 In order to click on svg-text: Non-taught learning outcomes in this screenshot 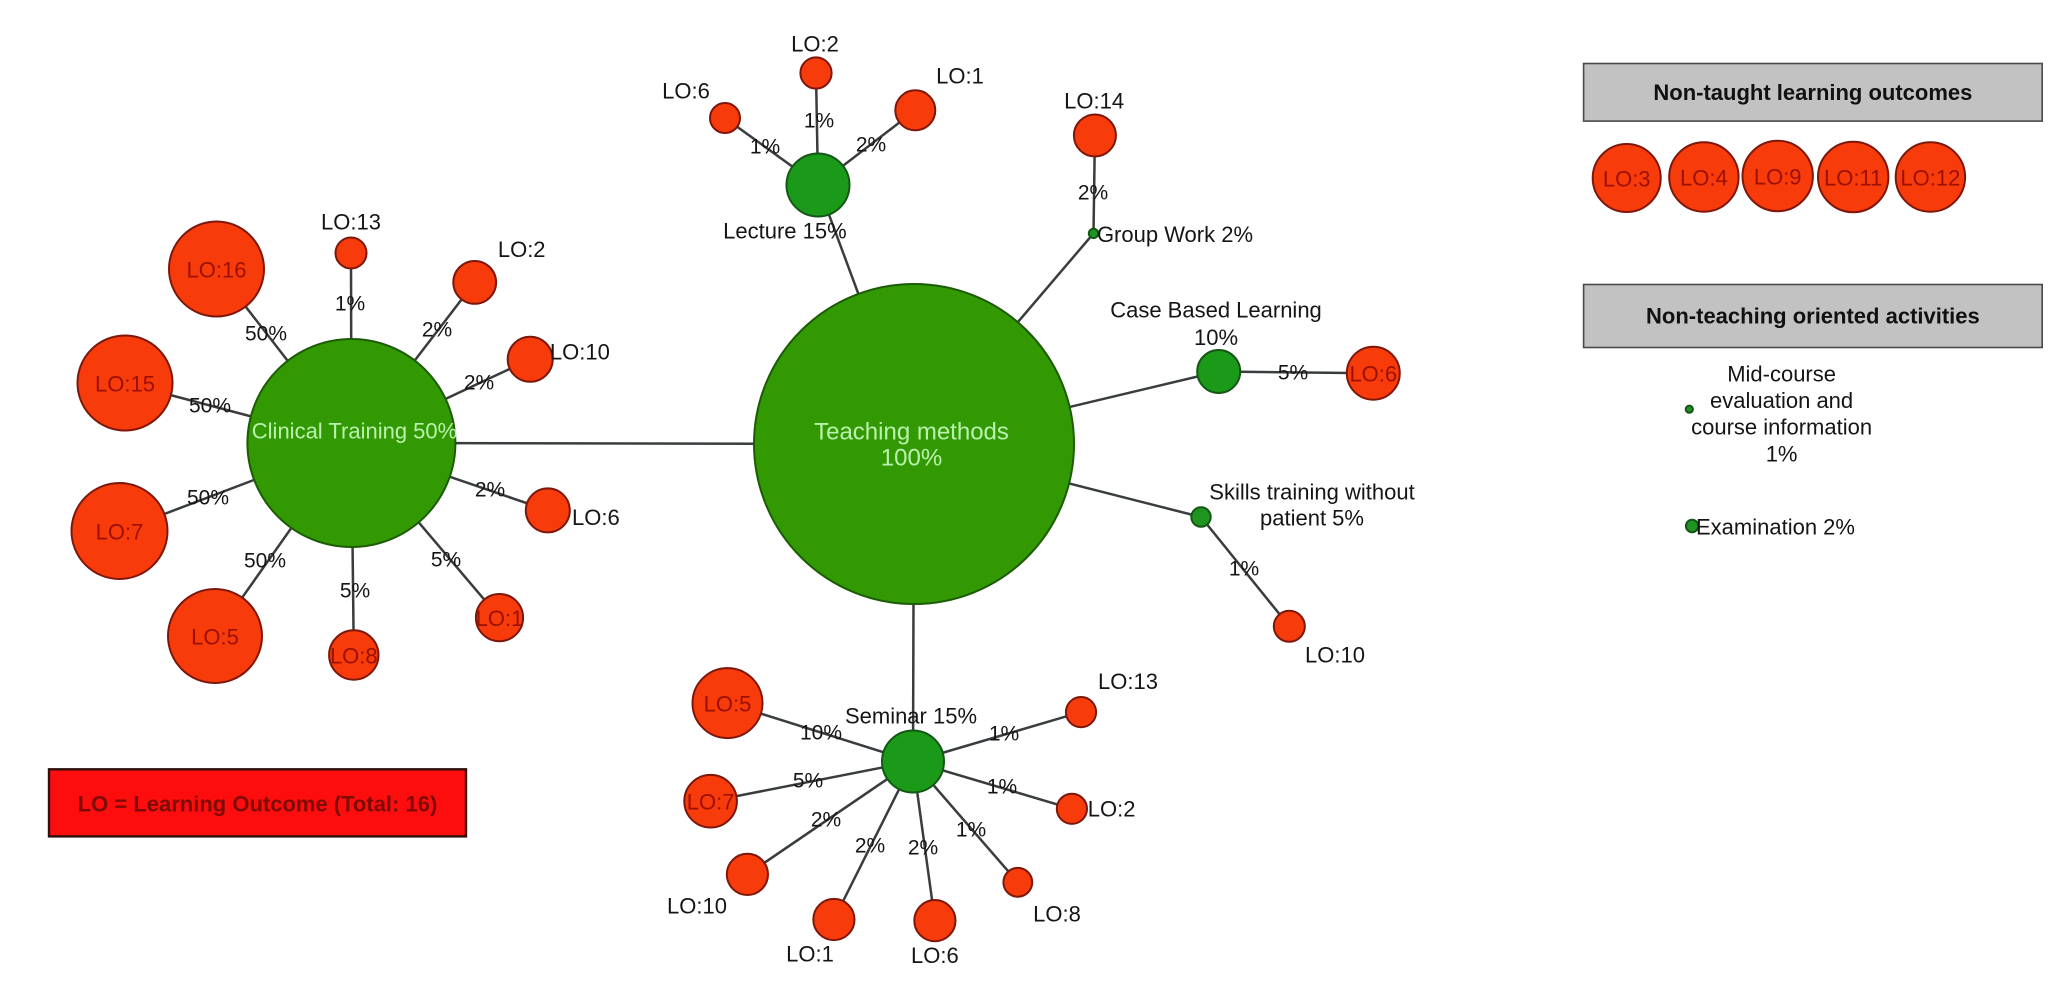, I will do `click(1812, 92)`.